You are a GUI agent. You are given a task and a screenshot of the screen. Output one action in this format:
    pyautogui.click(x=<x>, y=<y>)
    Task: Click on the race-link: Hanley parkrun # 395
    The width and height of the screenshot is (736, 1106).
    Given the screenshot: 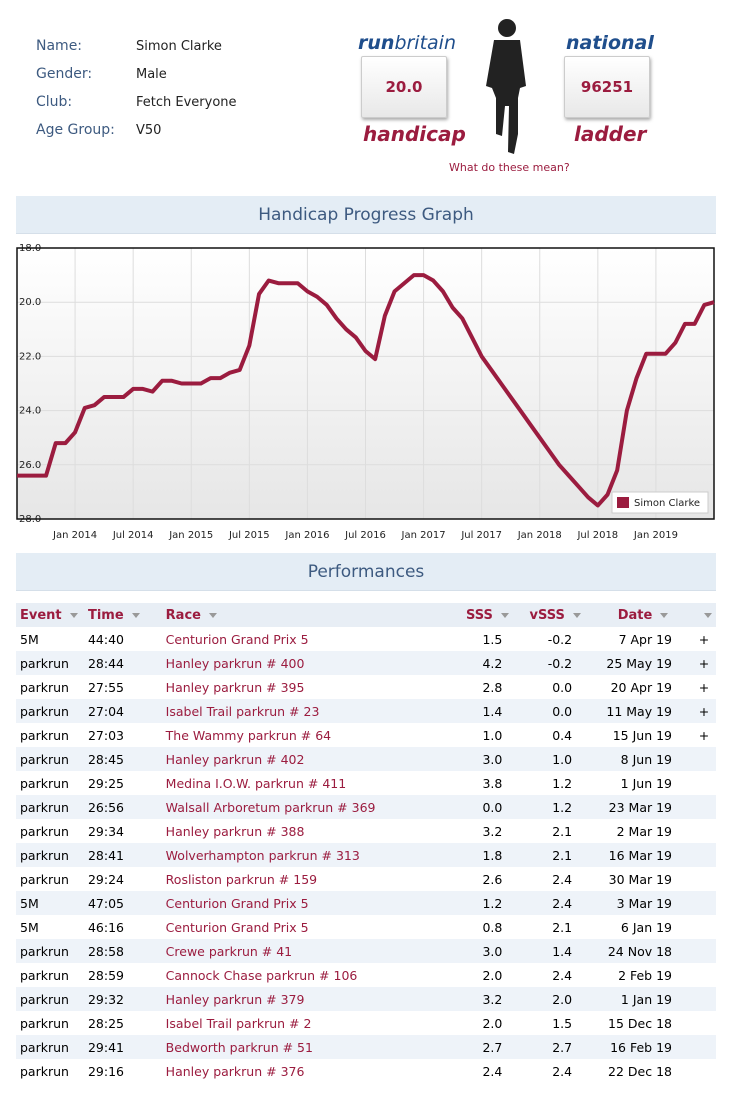 What is the action you would take?
    pyautogui.click(x=235, y=687)
    